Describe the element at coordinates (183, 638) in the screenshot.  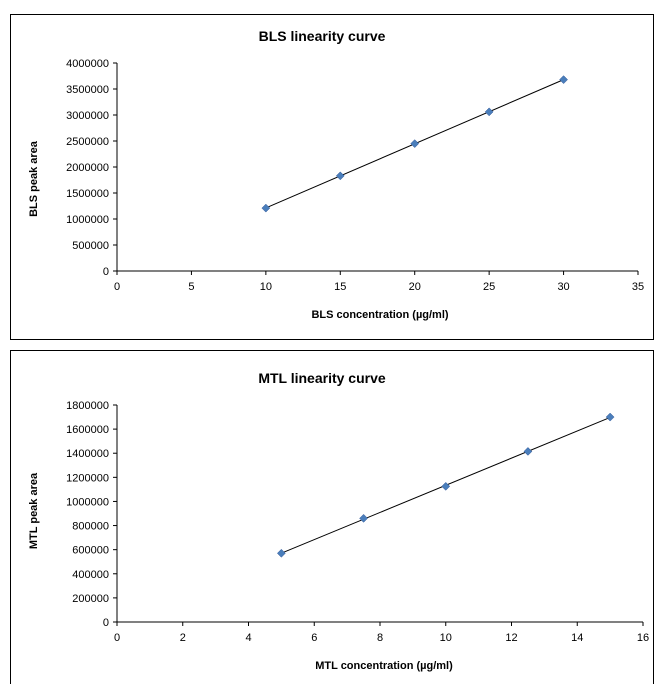
I see `x-tick-label: 2` at that location.